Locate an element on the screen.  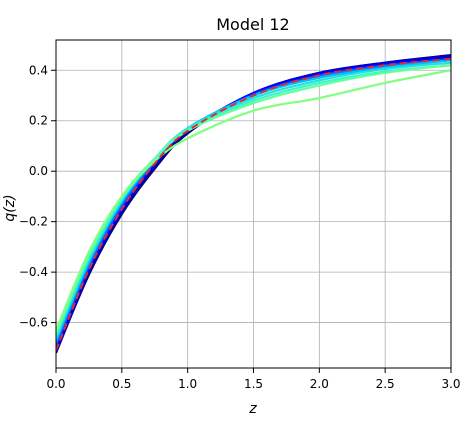
x-tick-label: 2.5 is located at coordinates (385, 384).